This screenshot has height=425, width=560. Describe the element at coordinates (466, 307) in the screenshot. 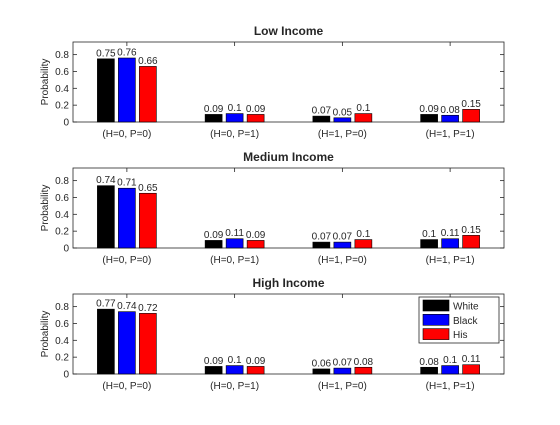

I see `legend-label-white: White` at that location.